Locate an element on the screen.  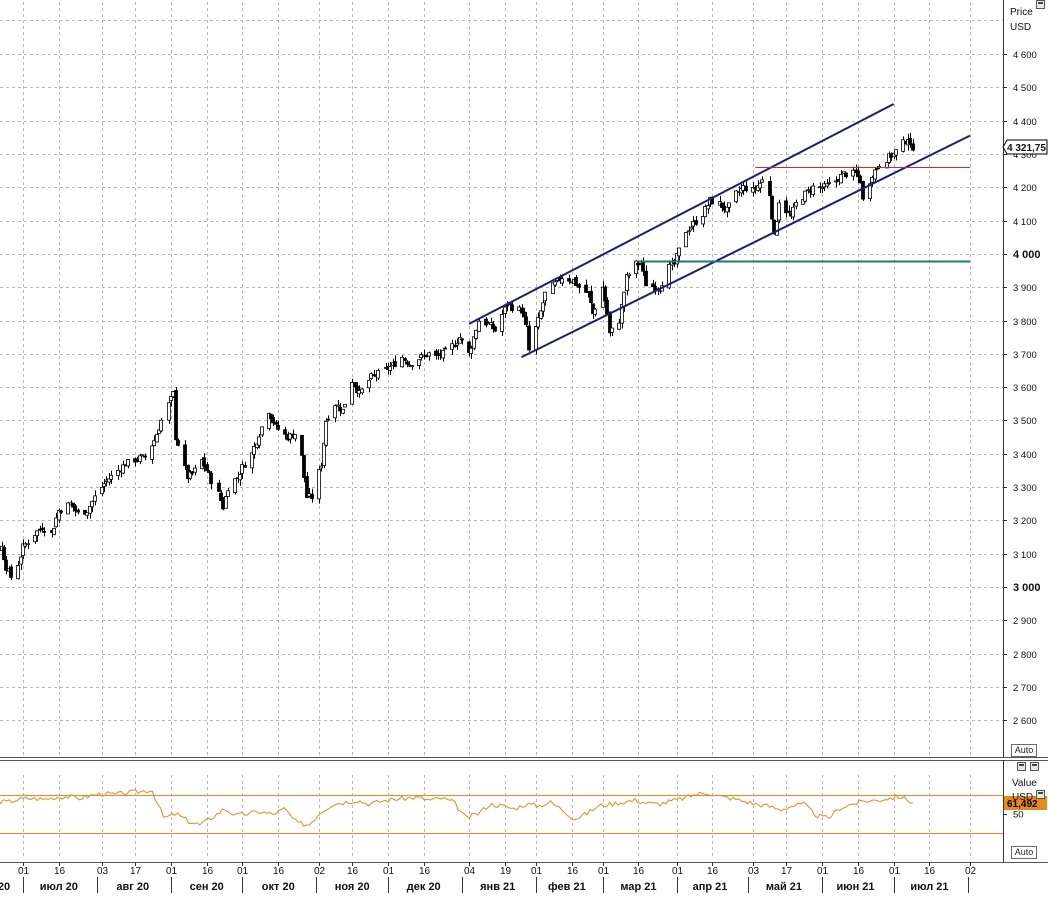
time-tick-label: 03 is located at coordinates (754, 871).